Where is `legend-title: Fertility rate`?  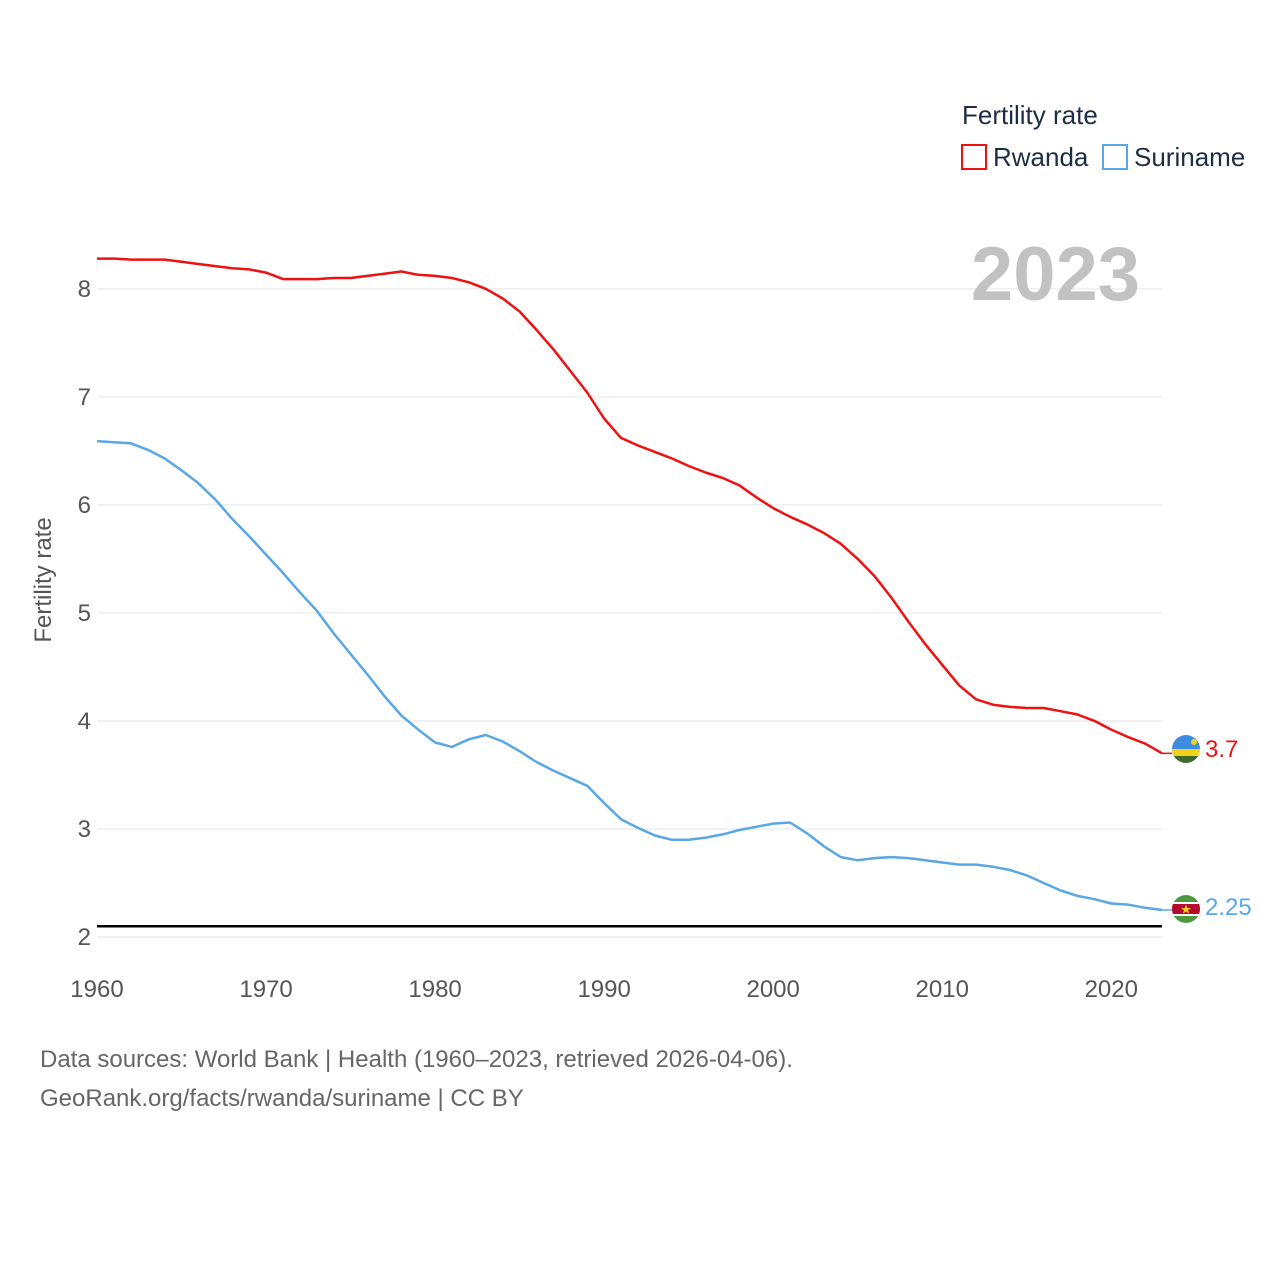 legend-title: Fertility rate is located at coordinates (1030, 115).